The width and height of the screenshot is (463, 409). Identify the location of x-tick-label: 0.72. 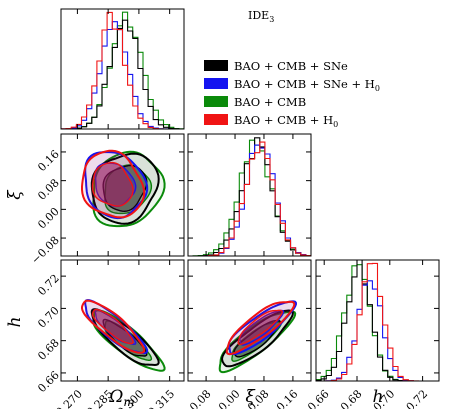
(417, 398).